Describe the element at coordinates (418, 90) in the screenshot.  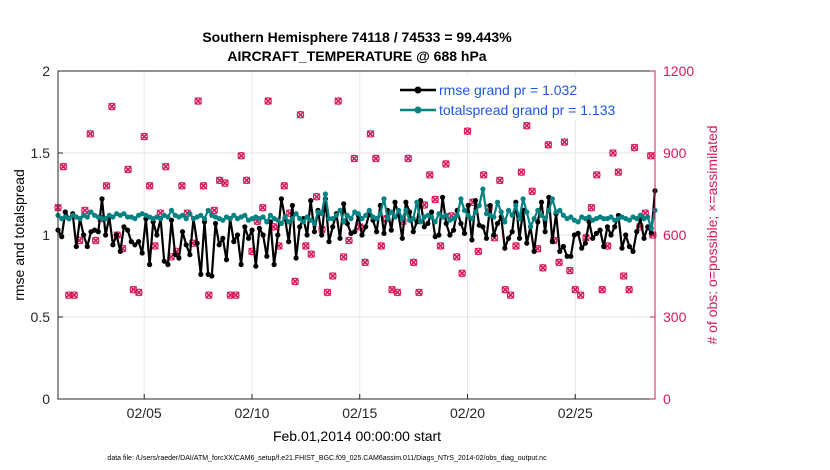
I see `legend-marker-rmse` at that location.